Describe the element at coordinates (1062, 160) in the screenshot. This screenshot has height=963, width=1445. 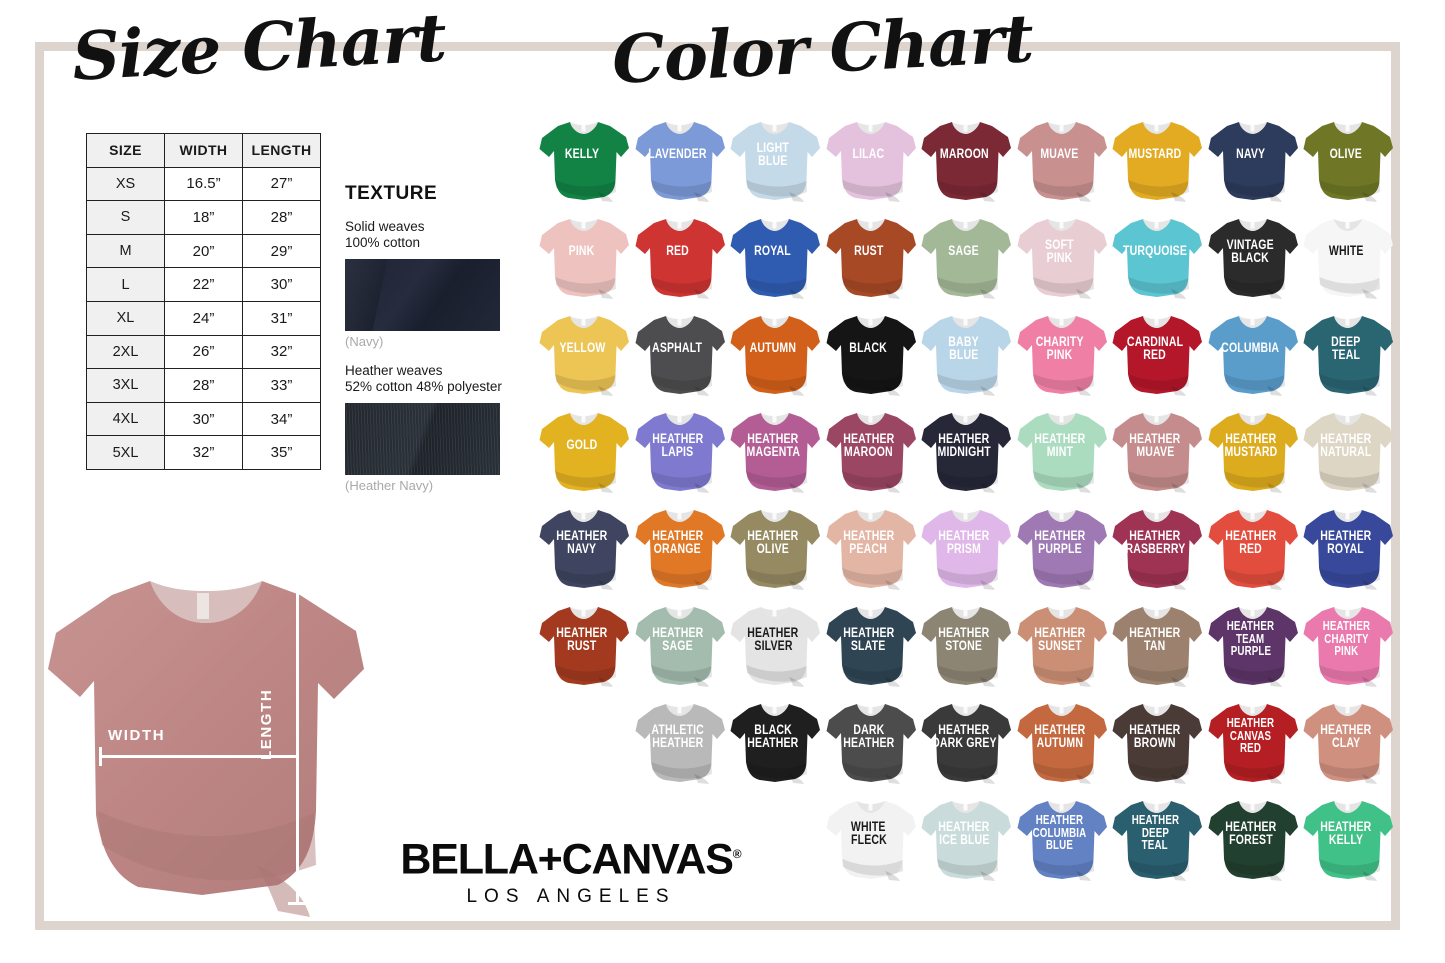
I see `color-swatch-muave: MUAVE` at that location.